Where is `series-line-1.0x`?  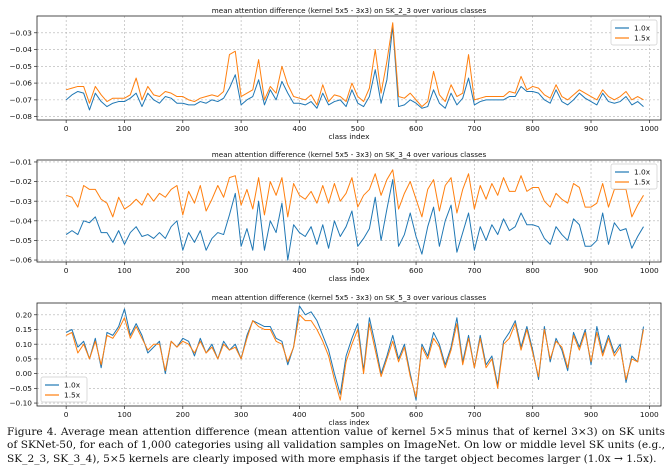
series-line-1.0x is located at coordinates (354, 220).